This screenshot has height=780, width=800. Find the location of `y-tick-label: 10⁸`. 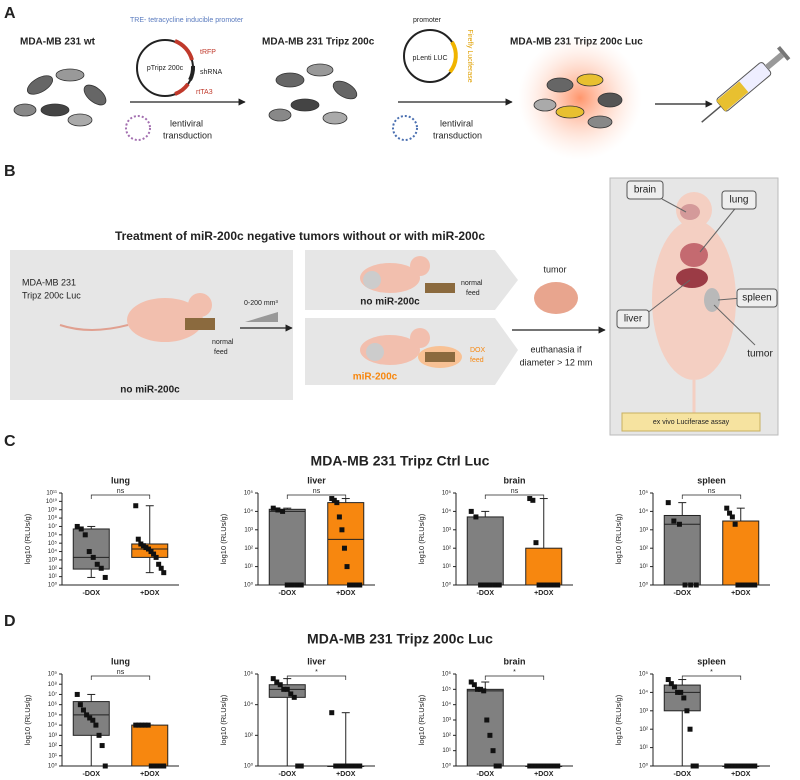

y-tick-label: 10⁸ is located at coordinates (53, 684).